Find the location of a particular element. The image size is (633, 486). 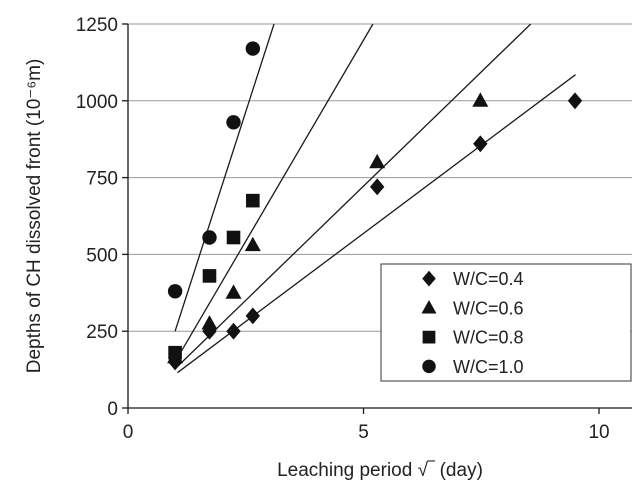

legend-box is located at coordinates (506, 322).